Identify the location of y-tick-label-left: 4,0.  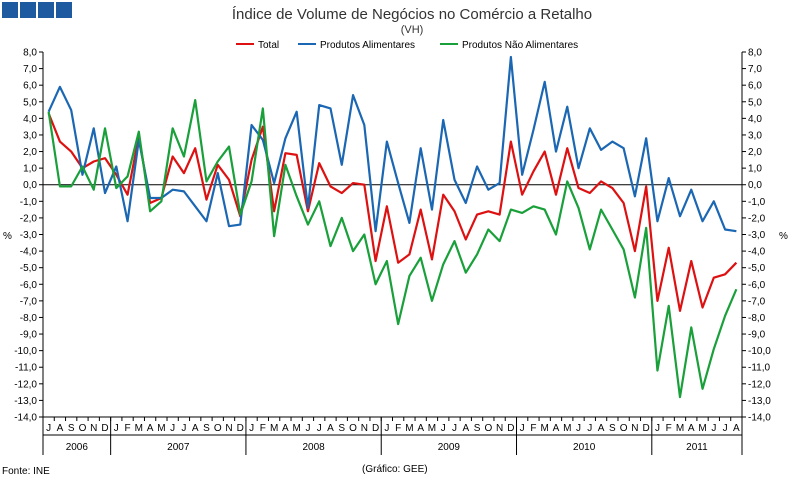
(30, 119).